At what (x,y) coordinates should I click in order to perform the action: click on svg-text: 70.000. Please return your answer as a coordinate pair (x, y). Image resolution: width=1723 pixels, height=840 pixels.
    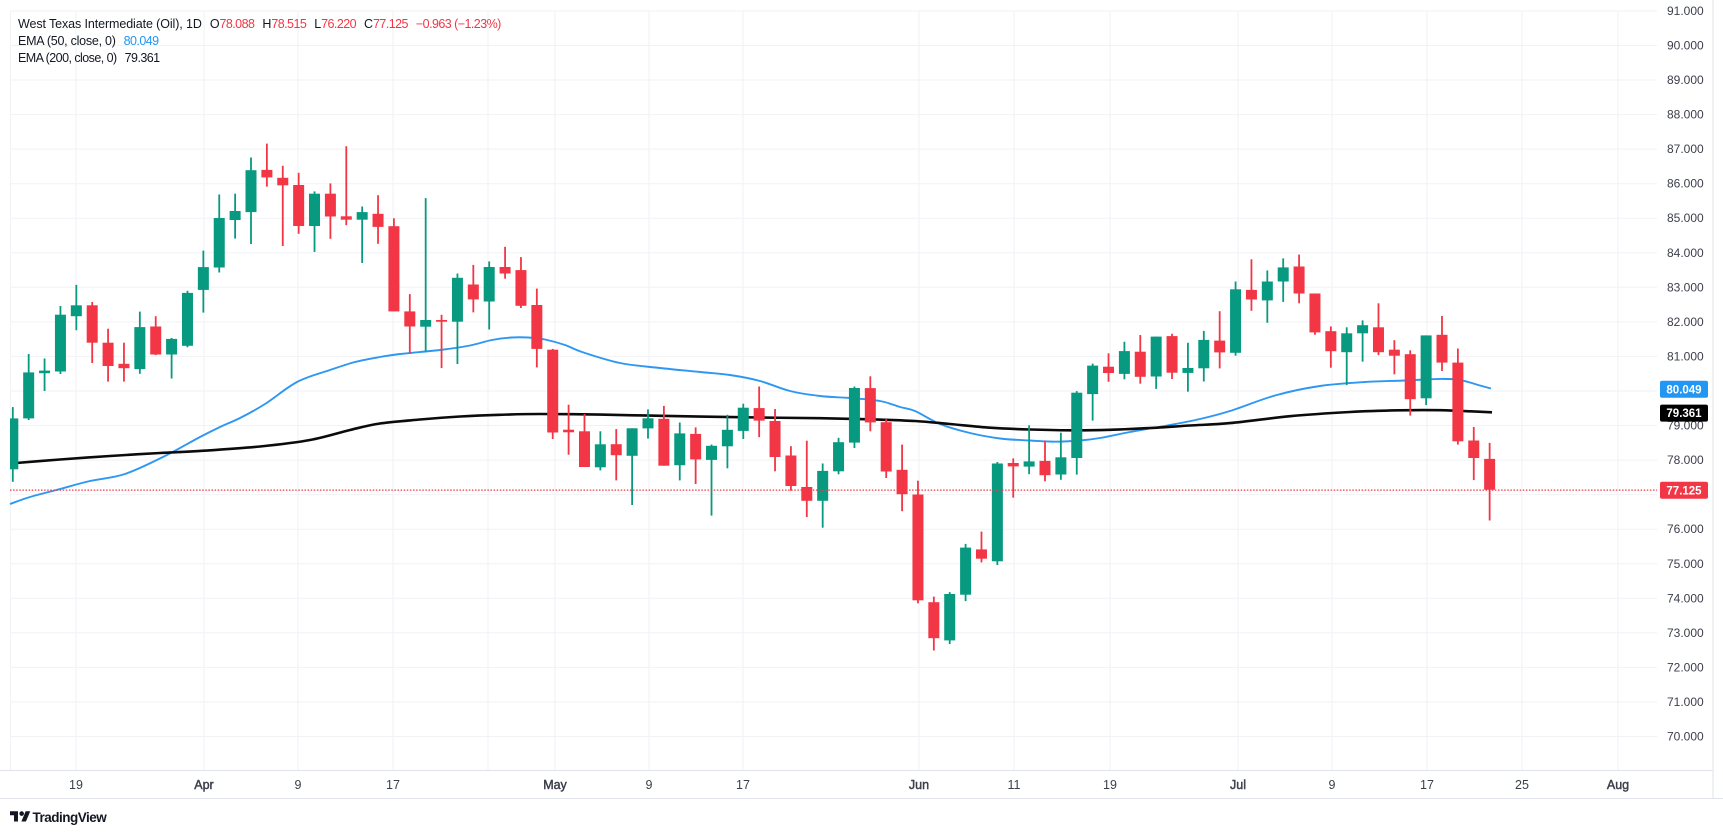
    Looking at the image, I should click on (1685, 737).